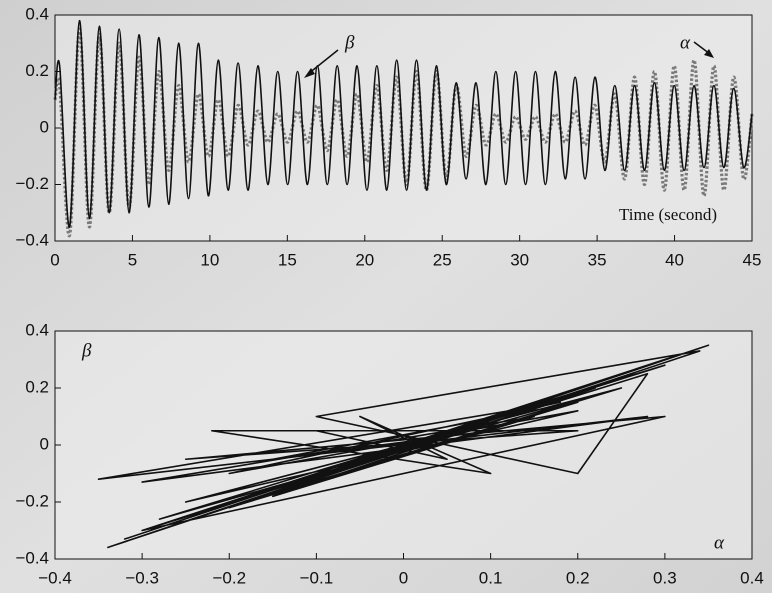 The height and width of the screenshot is (593, 772). Describe the element at coordinates (668, 214) in the screenshot. I see `x-axis-label: Time (second)` at that location.